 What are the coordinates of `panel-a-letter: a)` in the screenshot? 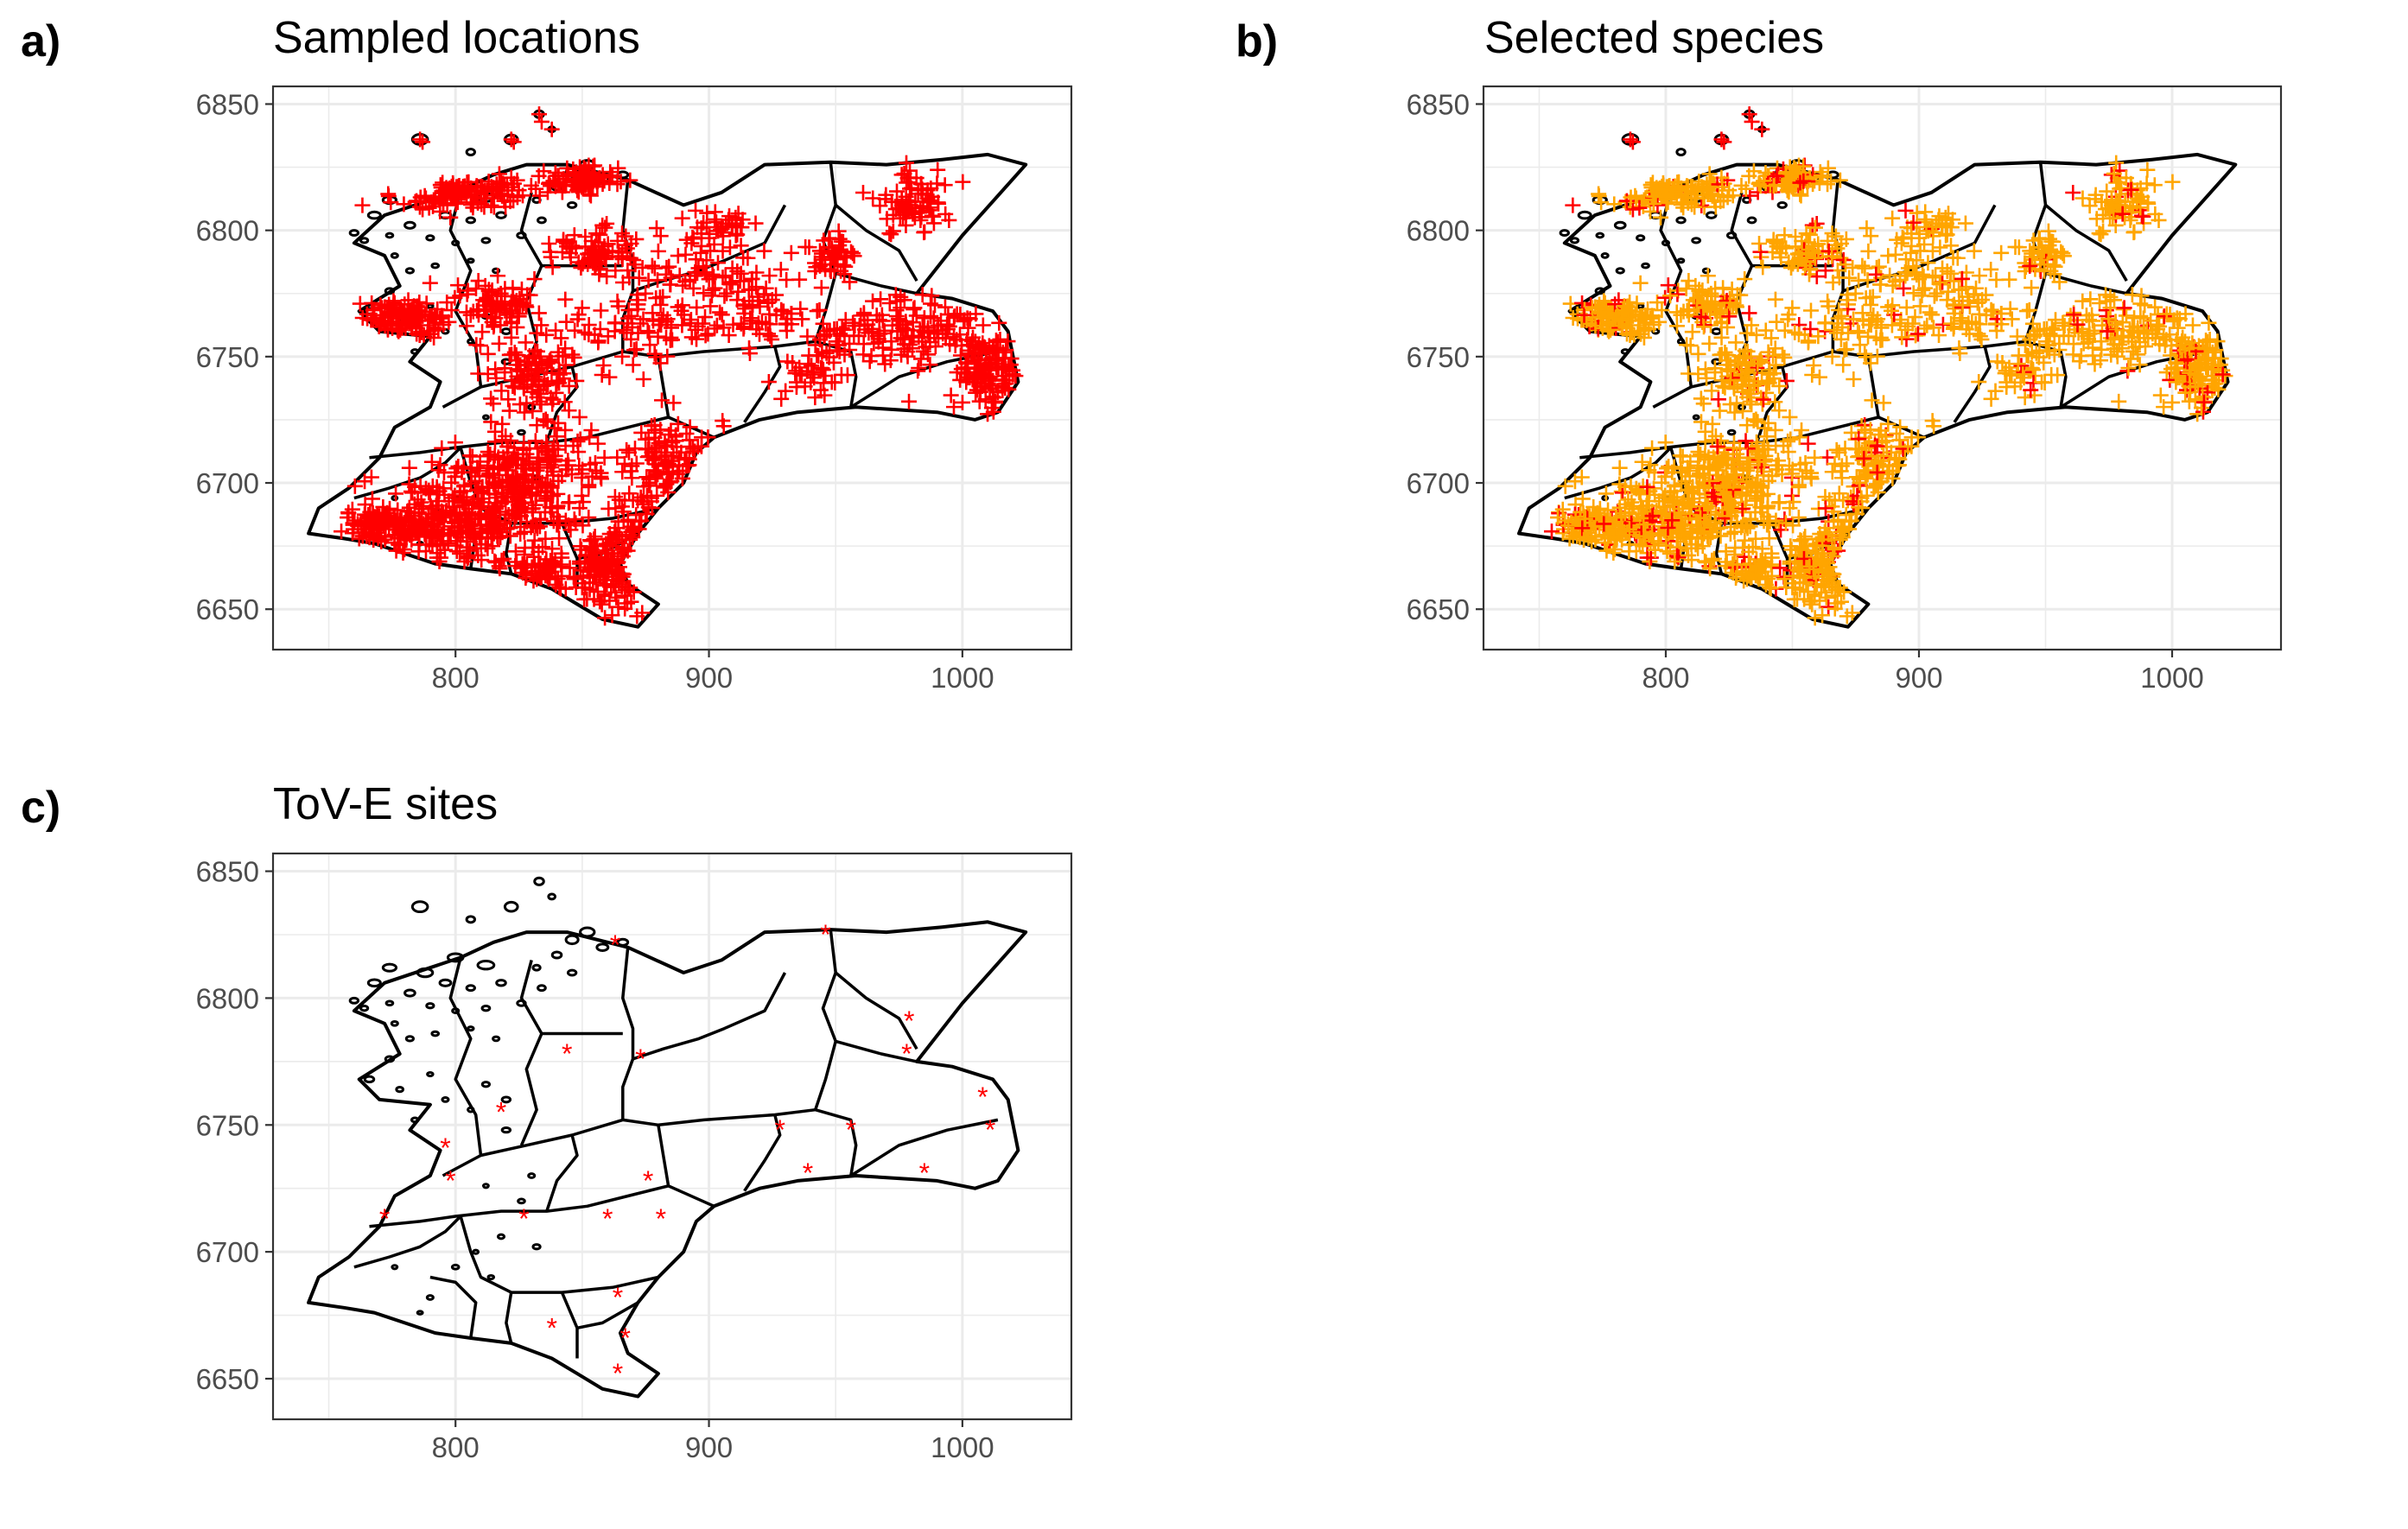 It's located at (41, 41).